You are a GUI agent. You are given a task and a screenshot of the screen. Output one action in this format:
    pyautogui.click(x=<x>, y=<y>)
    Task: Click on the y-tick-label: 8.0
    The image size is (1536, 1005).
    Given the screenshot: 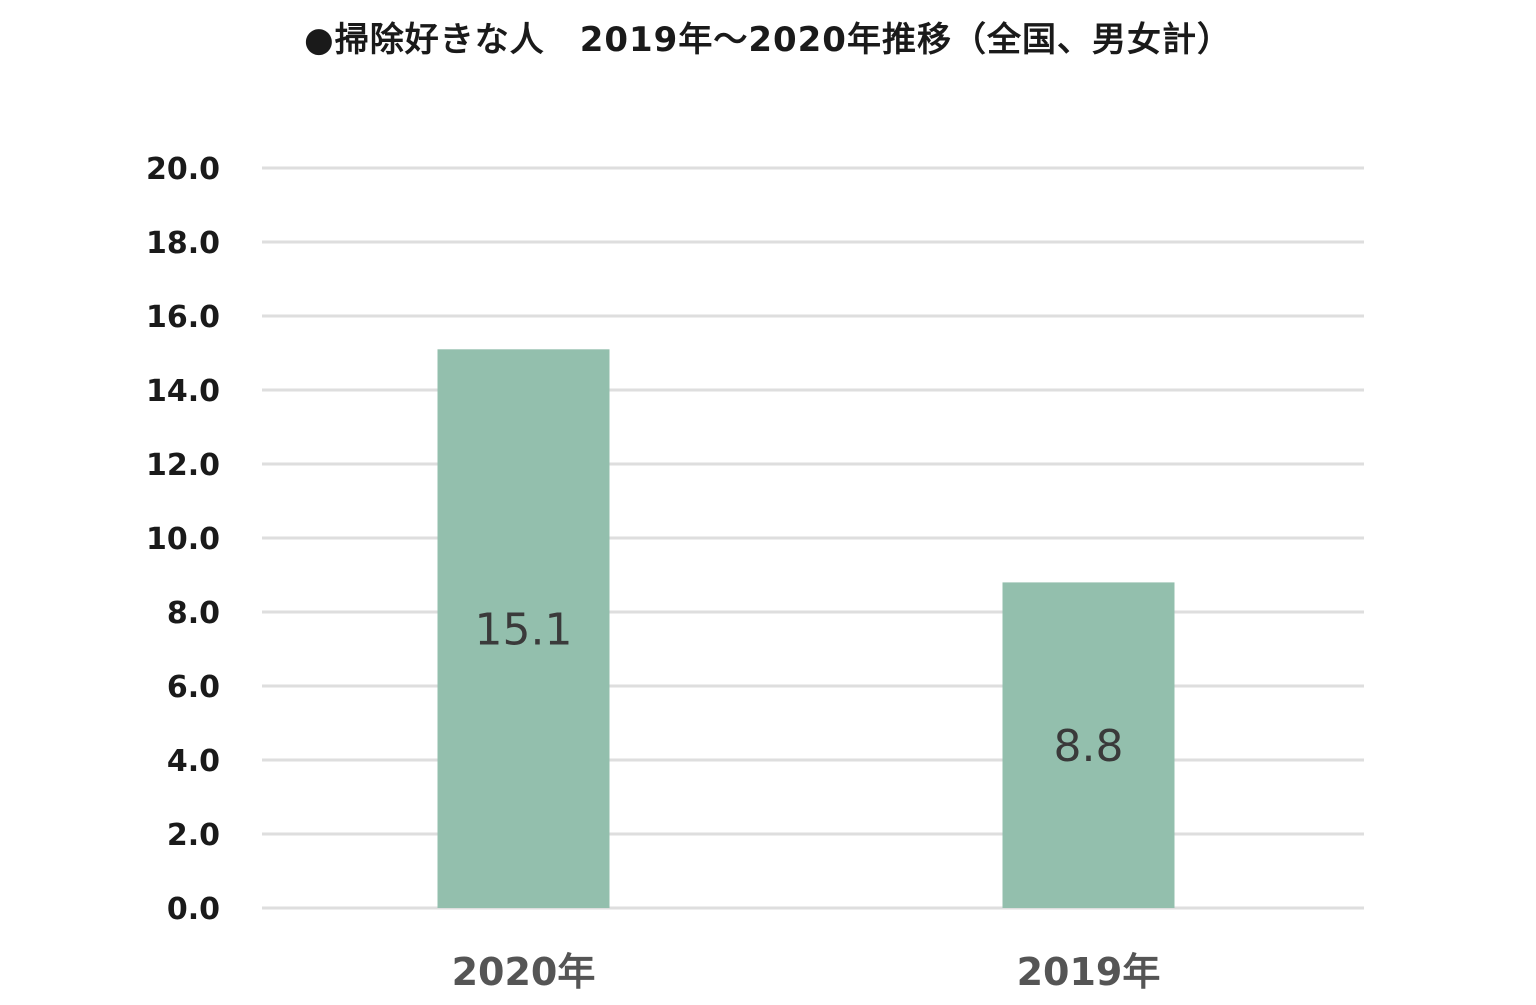 What is the action you would take?
    pyautogui.click(x=193, y=613)
    